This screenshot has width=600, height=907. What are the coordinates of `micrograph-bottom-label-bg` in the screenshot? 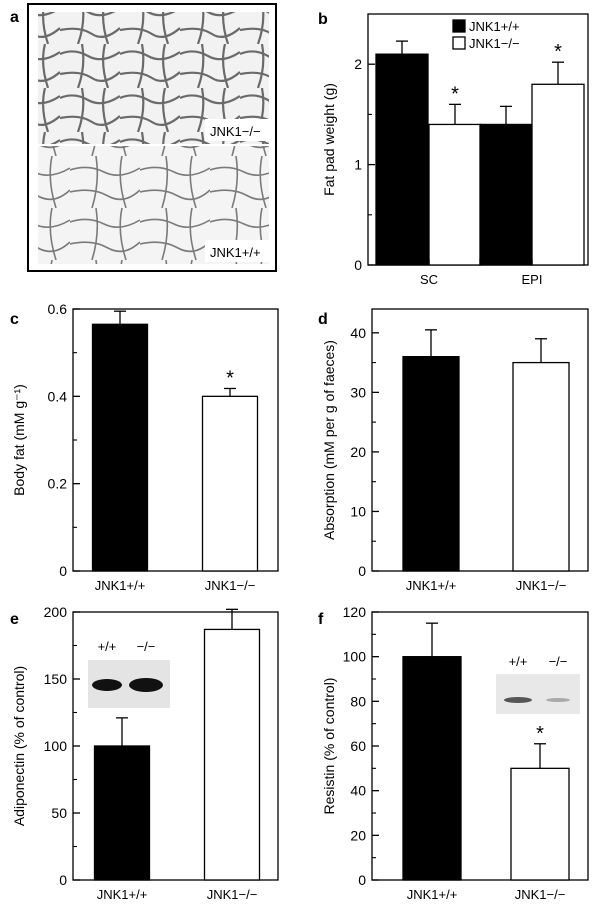 It's located at (237, 251).